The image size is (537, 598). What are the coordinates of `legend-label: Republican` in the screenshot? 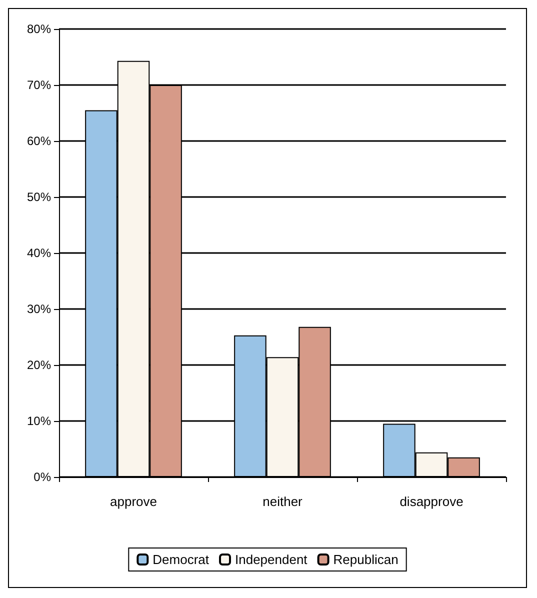 It's located at (365, 559).